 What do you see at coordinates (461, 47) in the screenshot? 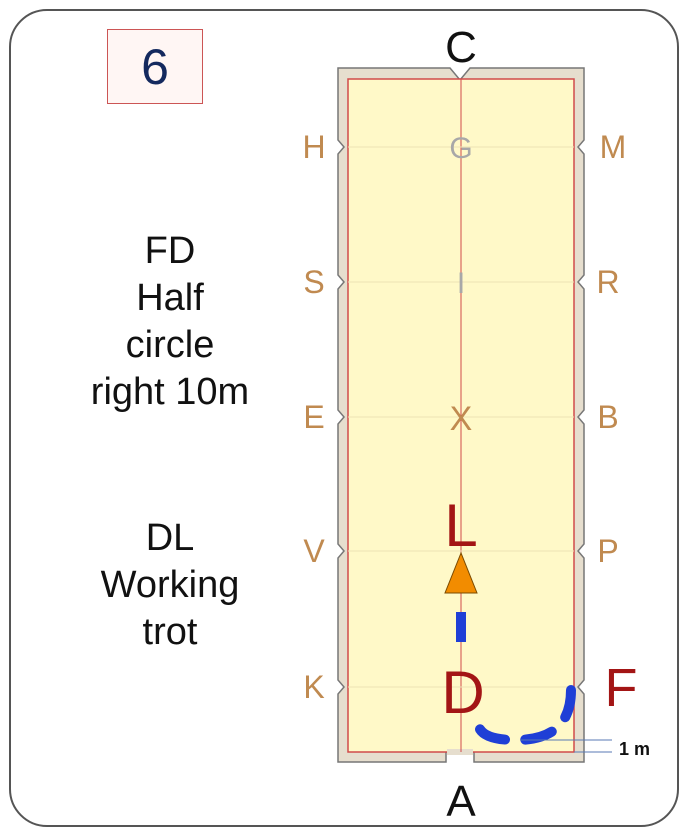
I see `letter-C: C` at bounding box center [461, 47].